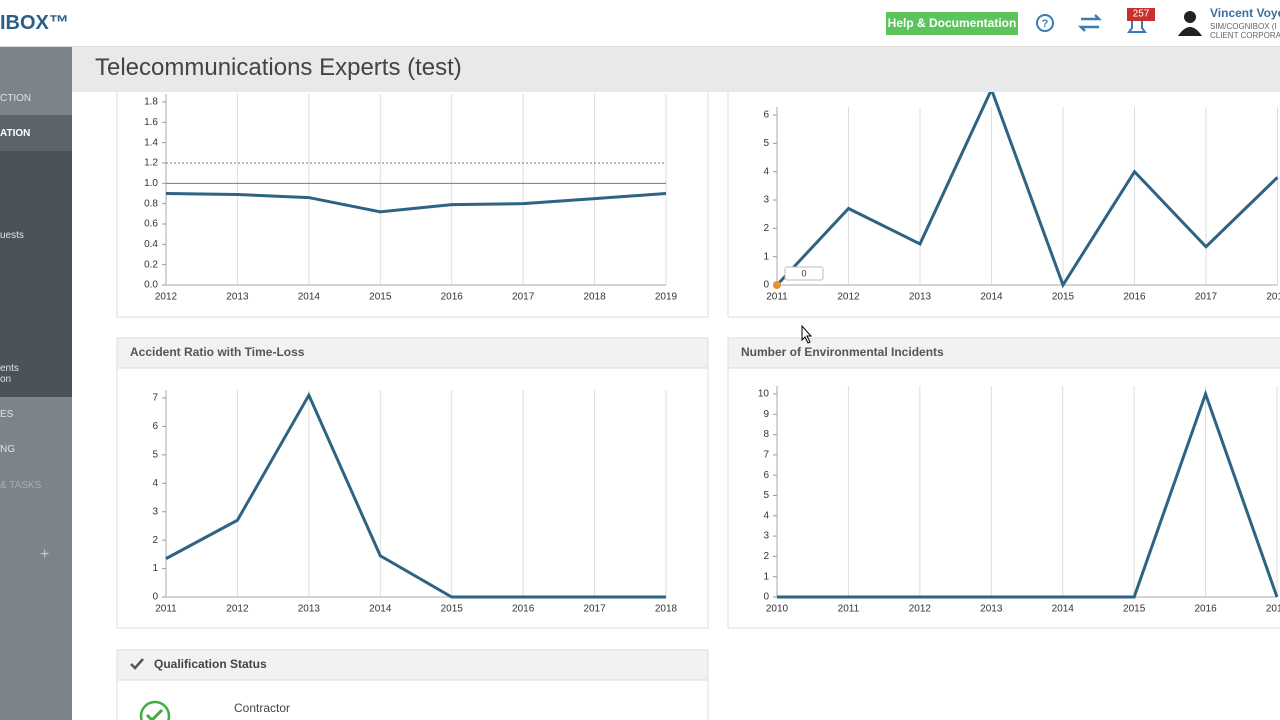 The height and width of the screenshot is (720, 1280). I want to click on tooltip: 0, so click(803, 273).